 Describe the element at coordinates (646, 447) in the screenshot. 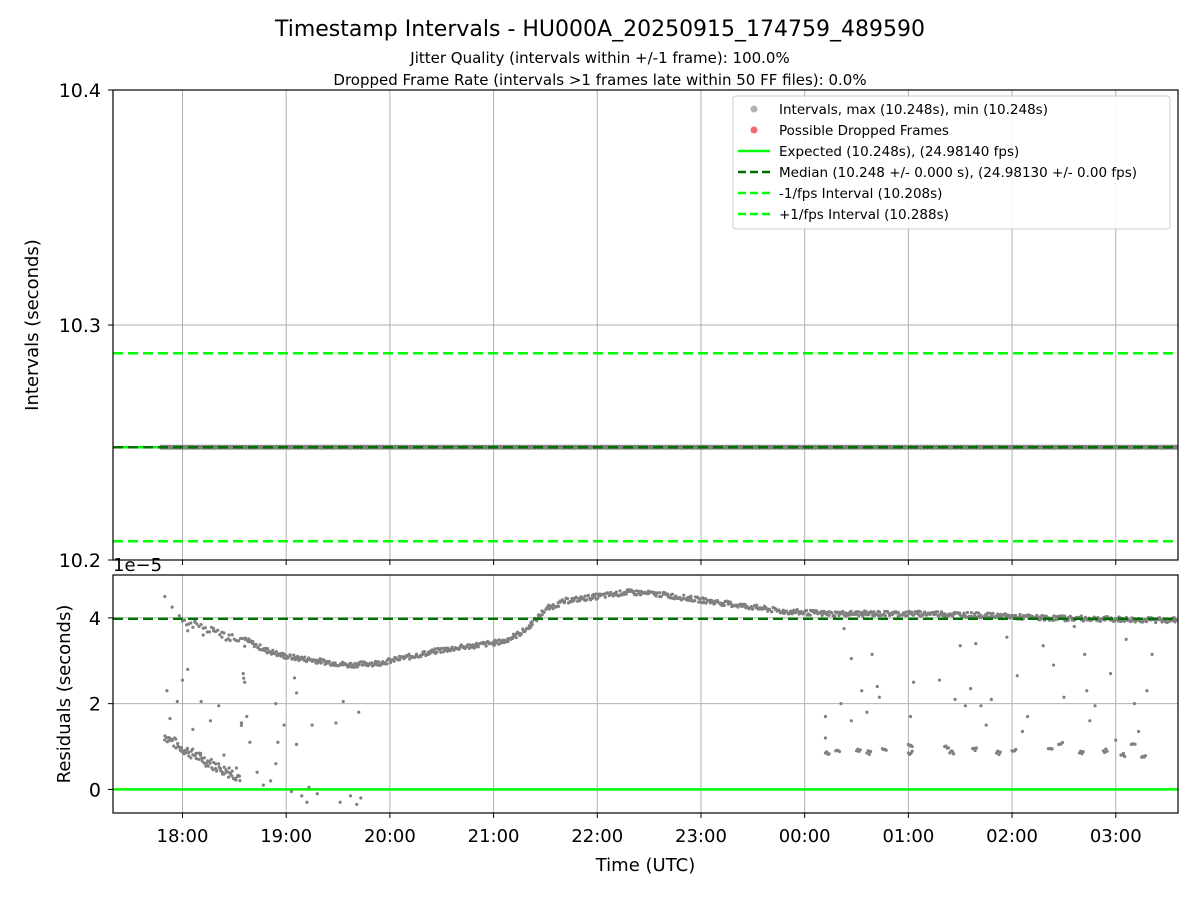

I see `top-panel-interval-points` at that location.